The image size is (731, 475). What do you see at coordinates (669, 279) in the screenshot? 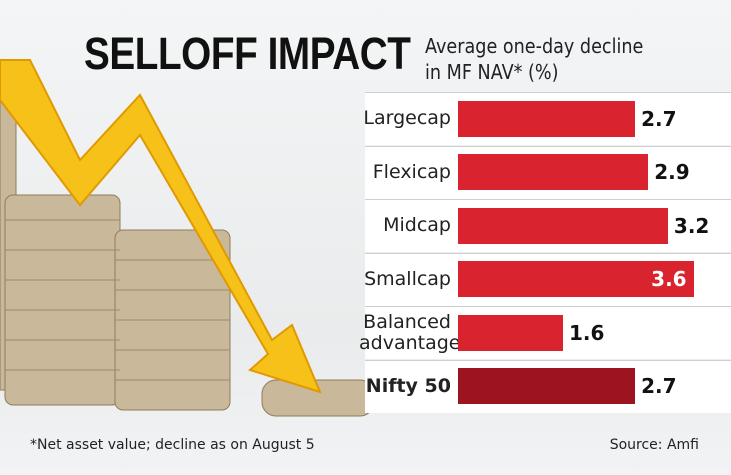
I see `value-label: 3.6` at bounding box center [669, 279].